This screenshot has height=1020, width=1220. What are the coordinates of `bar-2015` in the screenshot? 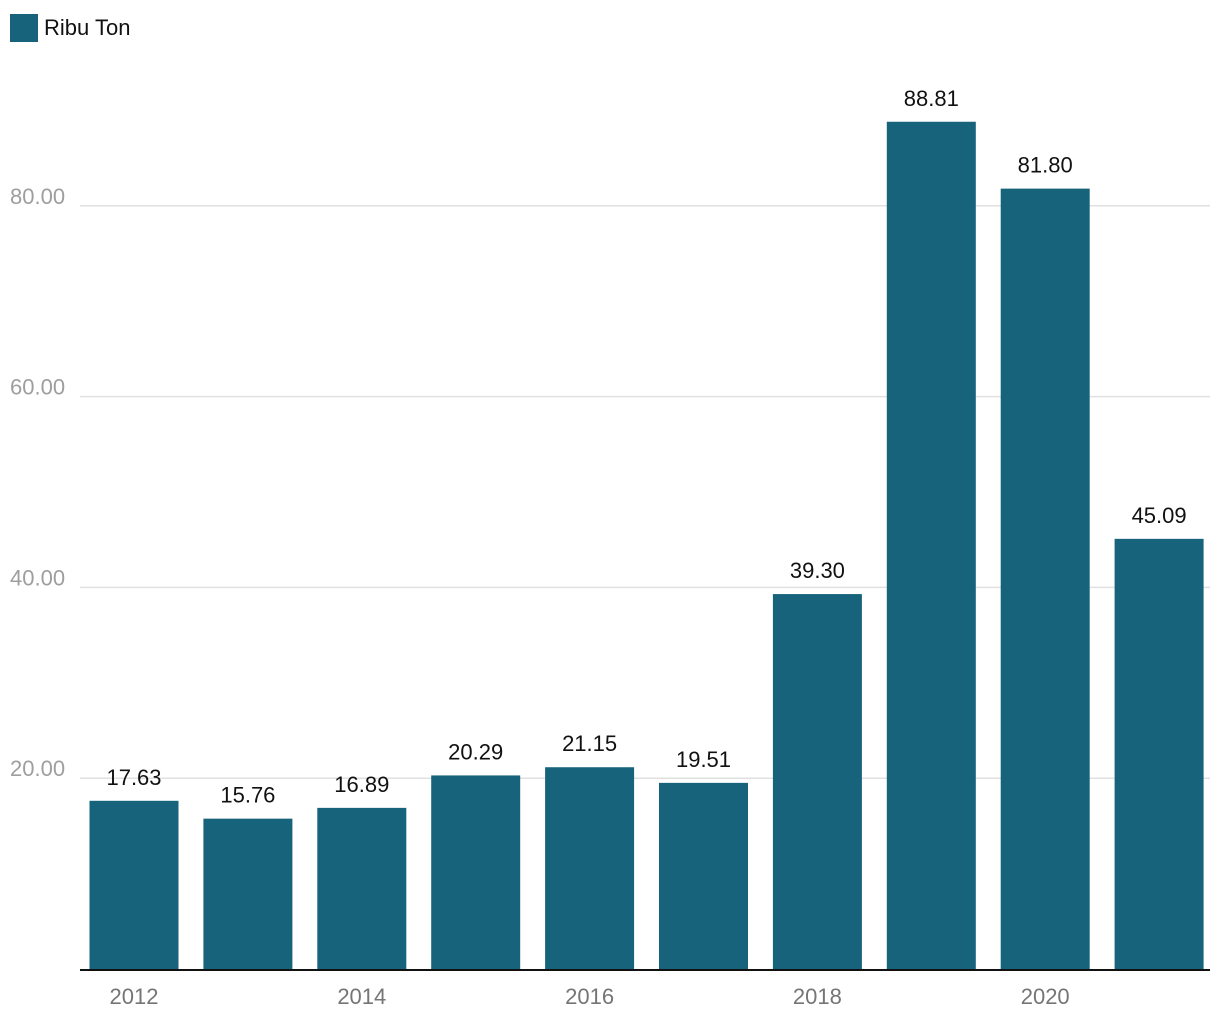 It's located at (476, 872).